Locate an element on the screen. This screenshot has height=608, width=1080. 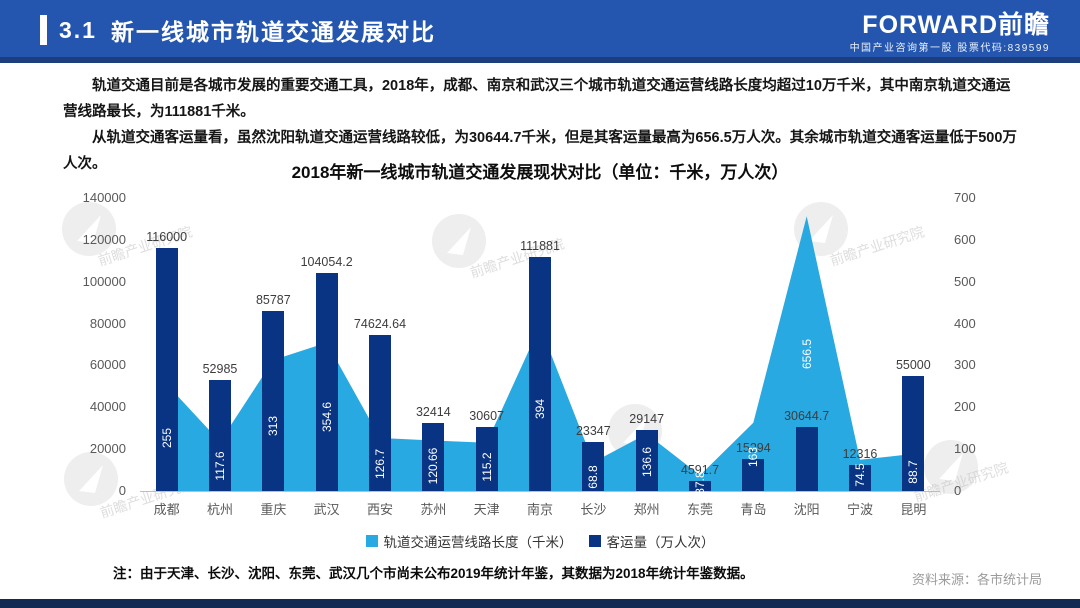
left-axis-tick: 40000 is located at coordinates (107, 407).